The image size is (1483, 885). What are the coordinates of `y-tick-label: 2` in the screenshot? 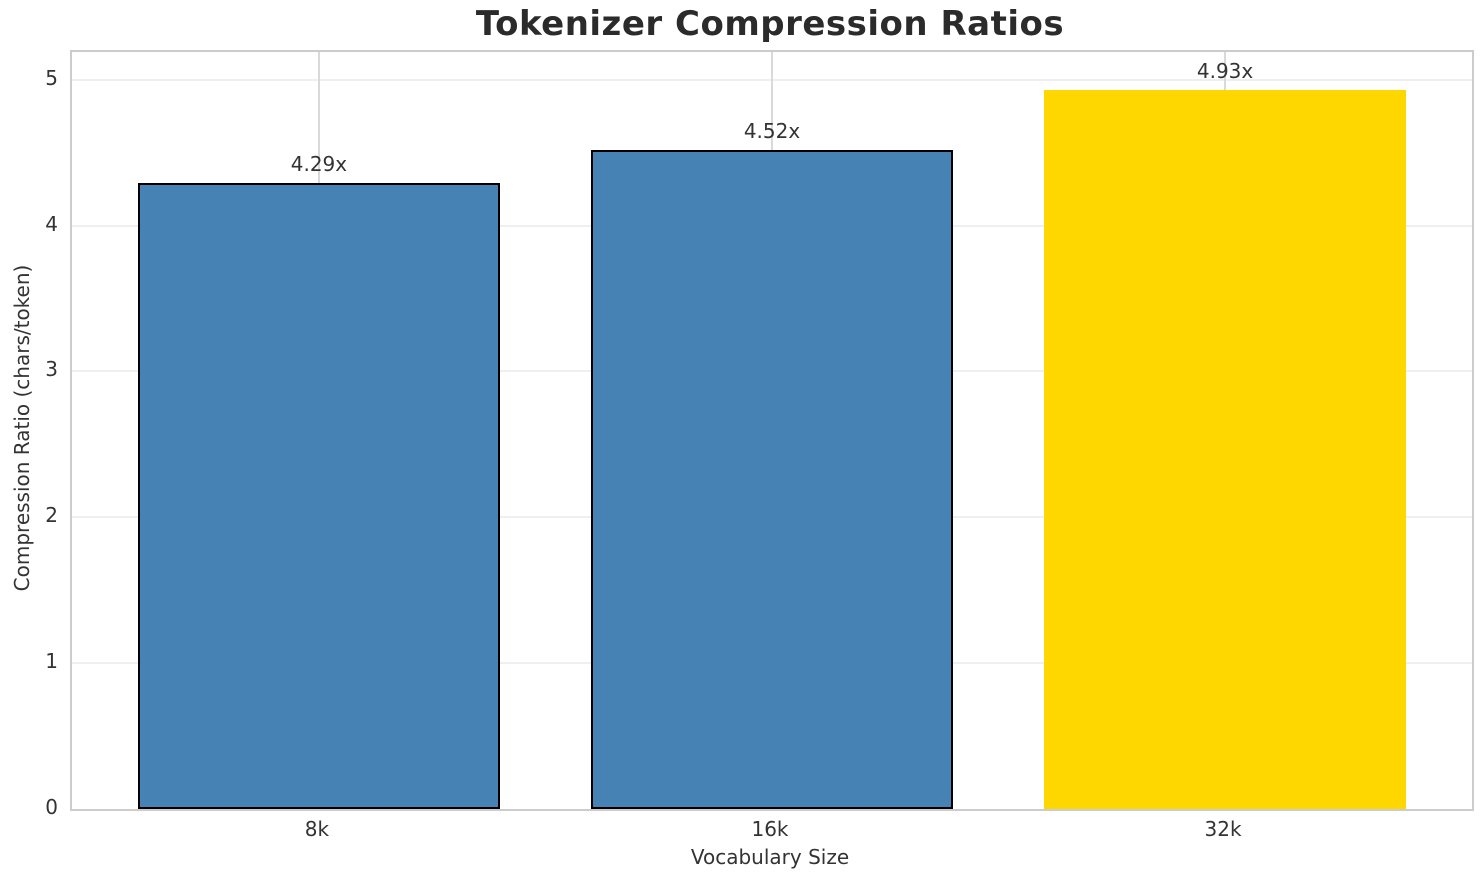 It's located at (51, 515).